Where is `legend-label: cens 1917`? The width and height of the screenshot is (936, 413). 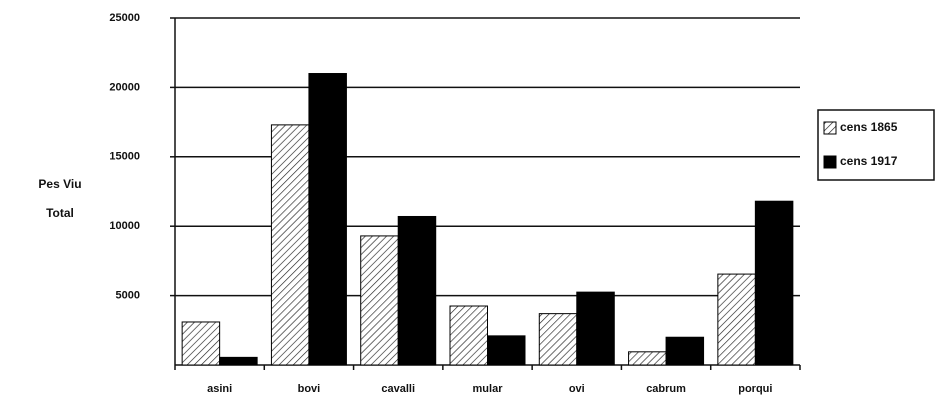
legend-label: cens 1917 is located at coordinates (869, 161).